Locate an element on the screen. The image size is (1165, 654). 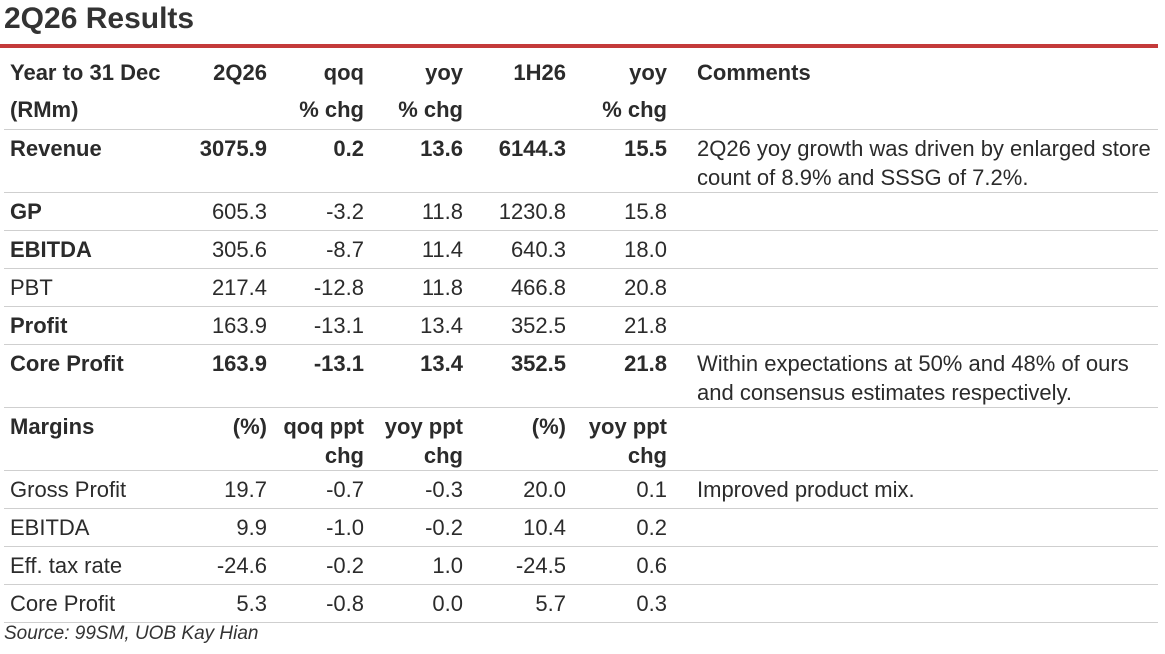
header-cell: qoq is located at coordinates (343, 72).